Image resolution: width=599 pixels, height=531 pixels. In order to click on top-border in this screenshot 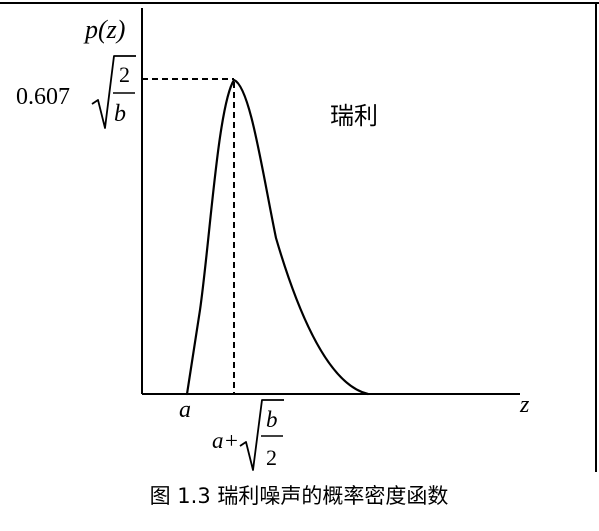, I will do `click(299, 3)`.